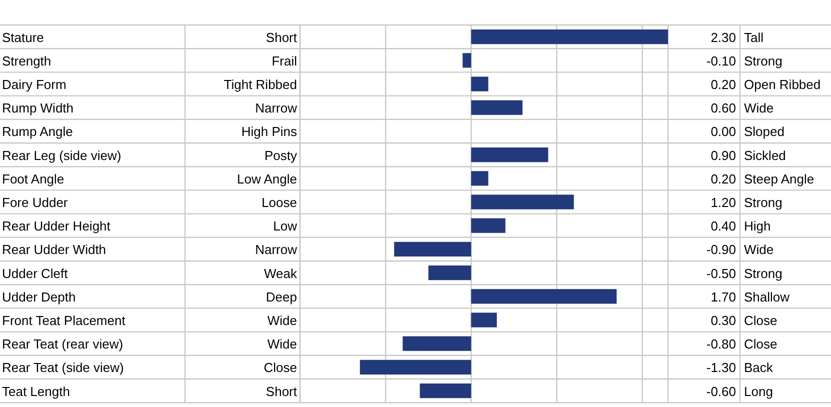 This screenshot has height=407, width=831. What do you see at coordinates (62, 155) in the screenshot?
I see `y-tick-label: Rear Leg (side view)` at bounding box center [62, 155].